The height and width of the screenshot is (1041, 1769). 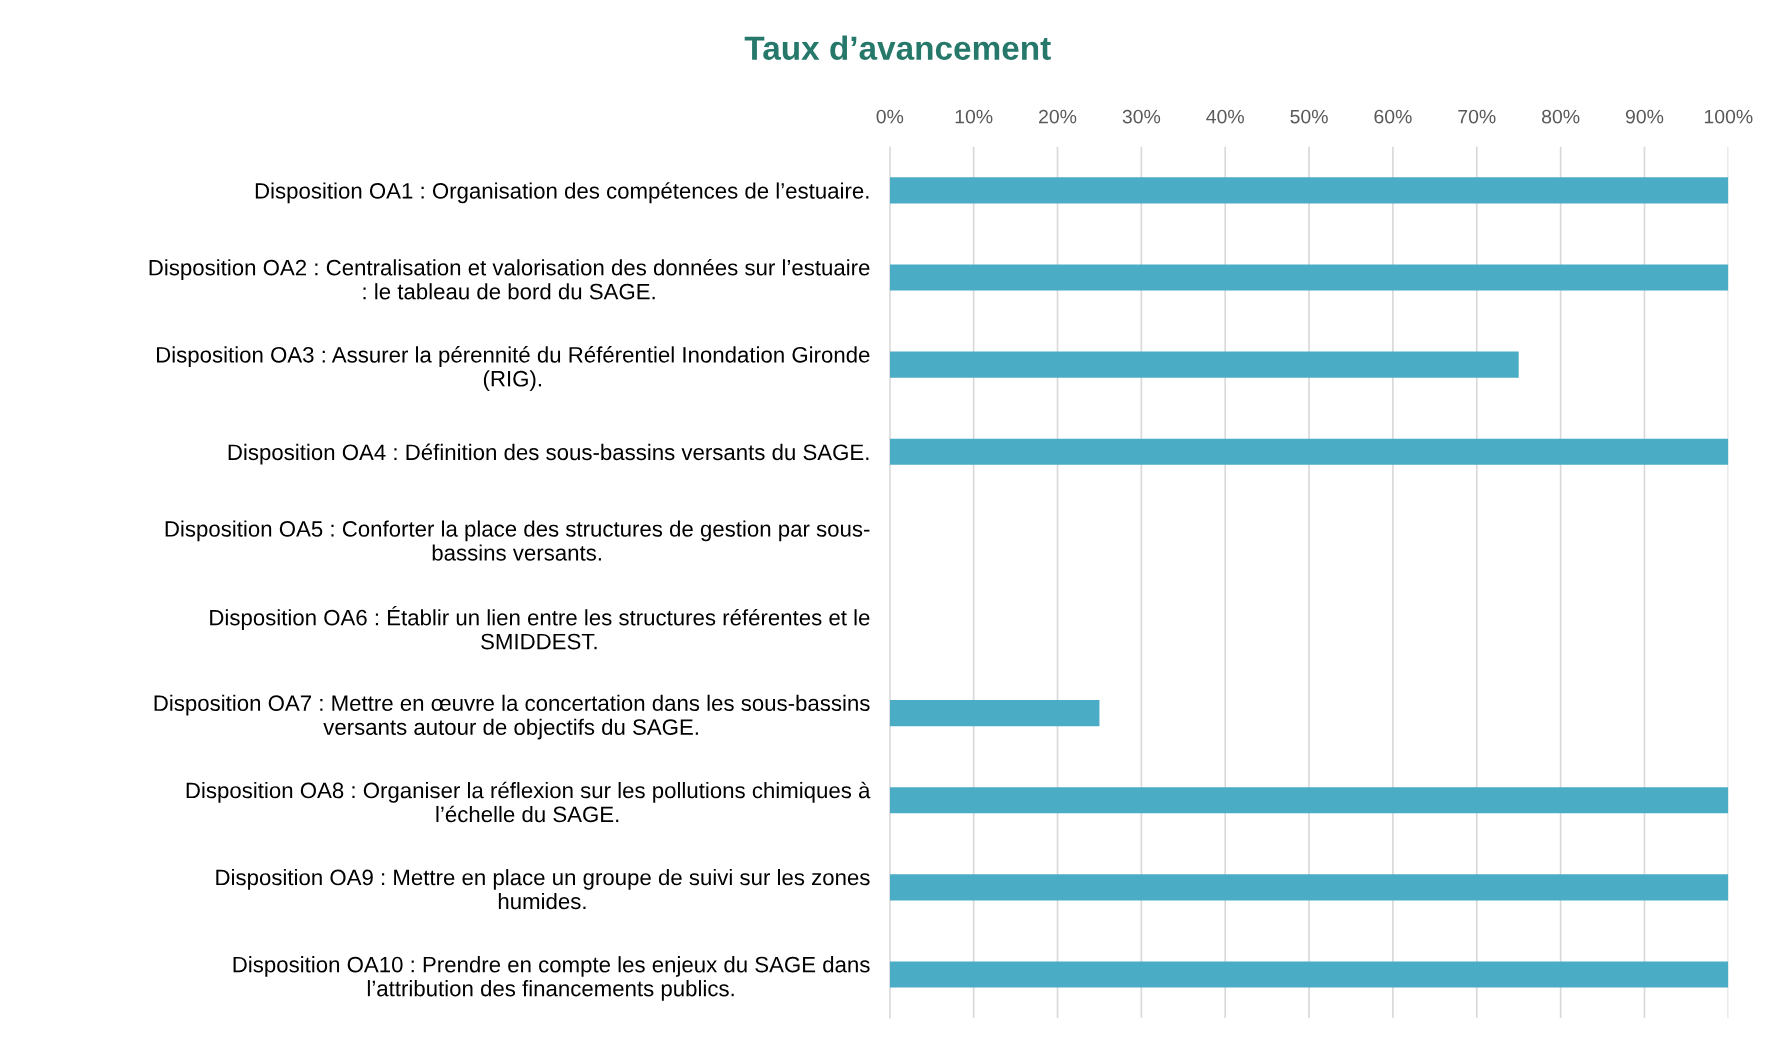 What do you see at coordinates (1309, 116) in the screenshot?
I see `x-tick-label: 50%` at bounding box center [1309, 116].